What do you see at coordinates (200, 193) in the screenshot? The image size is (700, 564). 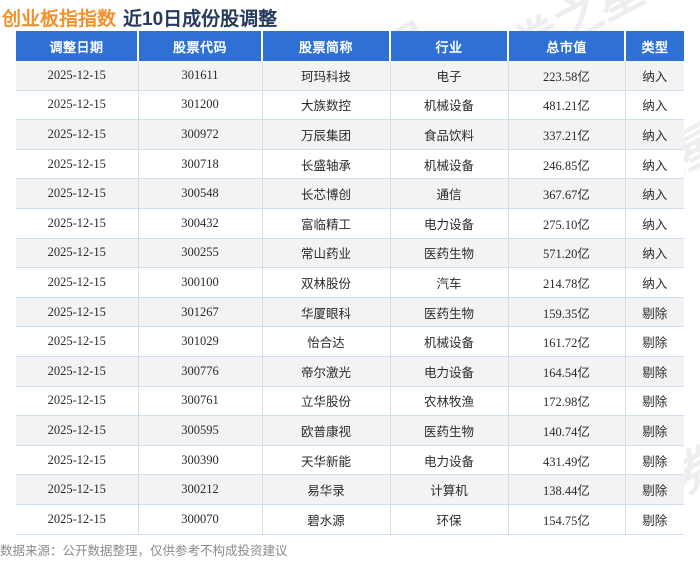 I see `cell-code: 300548` at bounding box center [200, 193].